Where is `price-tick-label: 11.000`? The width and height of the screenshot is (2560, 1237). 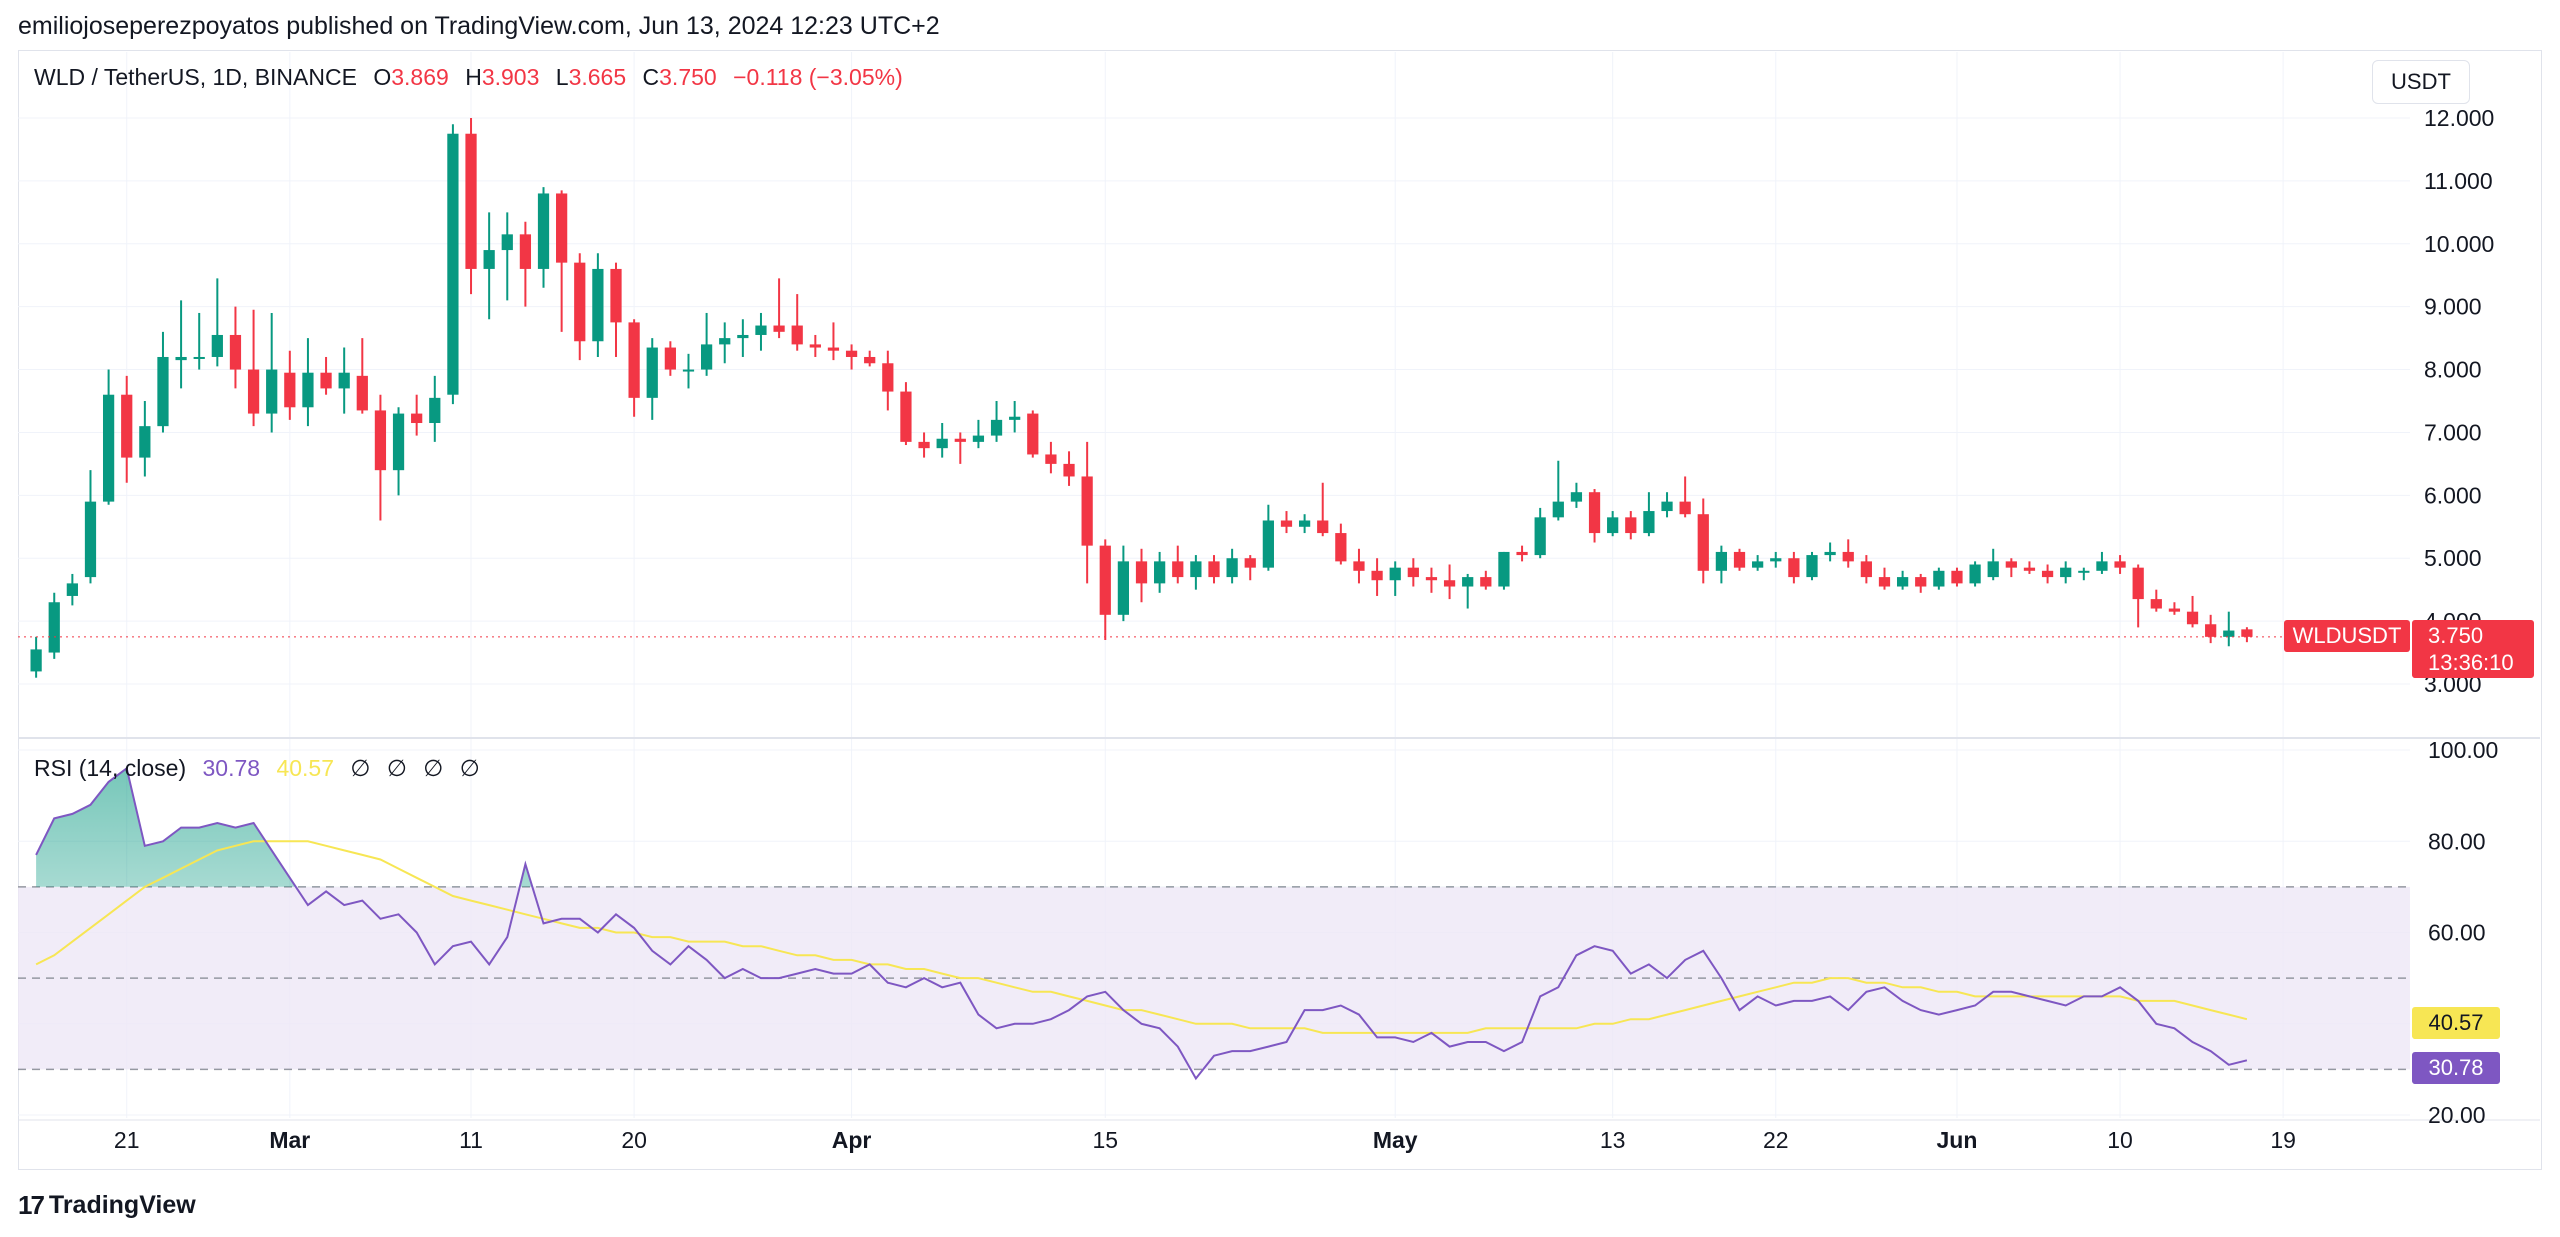 price-tick-label: 11.000 is located at coordinates (2458, 181).